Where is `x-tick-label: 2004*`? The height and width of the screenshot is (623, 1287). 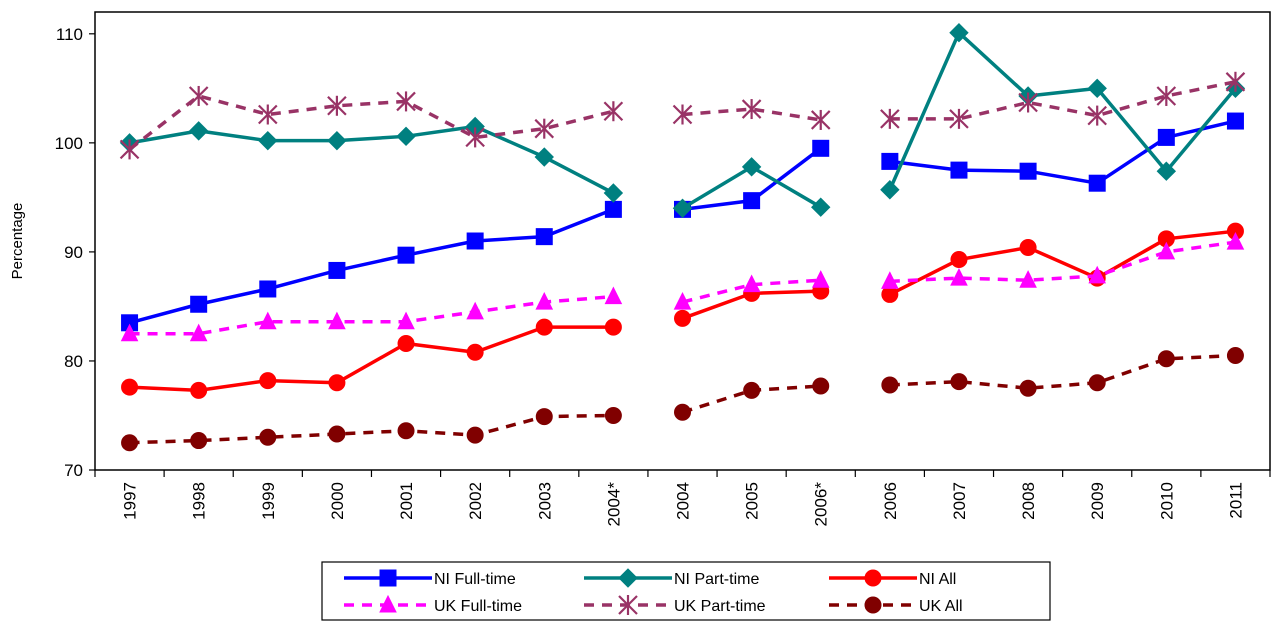 x-tick-label: 2004* is located at coordinates (613, 504).